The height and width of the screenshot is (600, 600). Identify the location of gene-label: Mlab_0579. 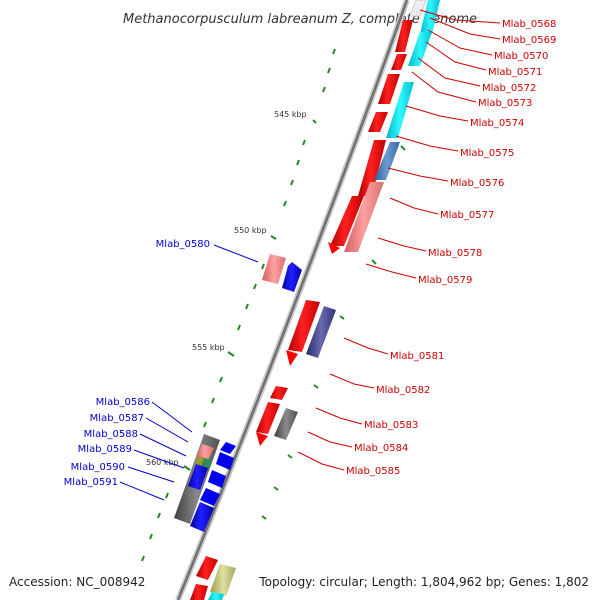
(445, 280).